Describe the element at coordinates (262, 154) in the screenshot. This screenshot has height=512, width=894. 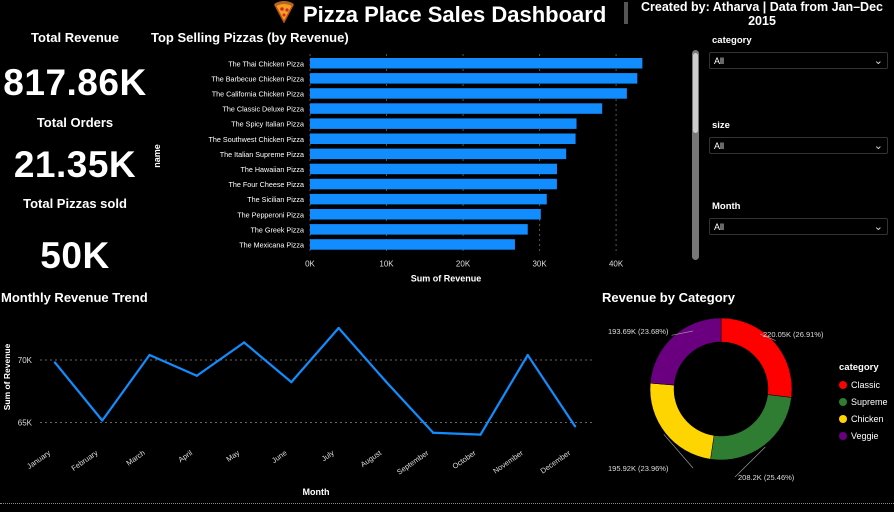
I see `y-tick-label: The Italian Supreme Pizza` at that location.